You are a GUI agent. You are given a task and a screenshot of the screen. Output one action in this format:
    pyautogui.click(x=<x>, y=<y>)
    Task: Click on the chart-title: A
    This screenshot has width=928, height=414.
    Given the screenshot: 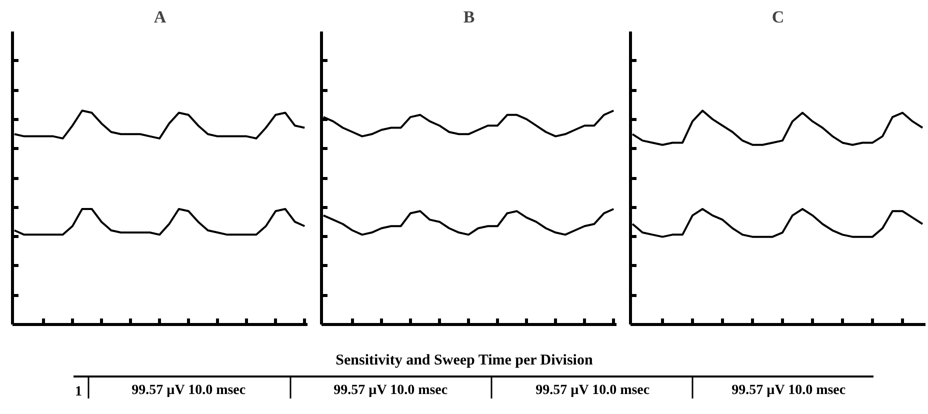 What is the action you would take?
    pyautogui.click(x=160, y=17)
    